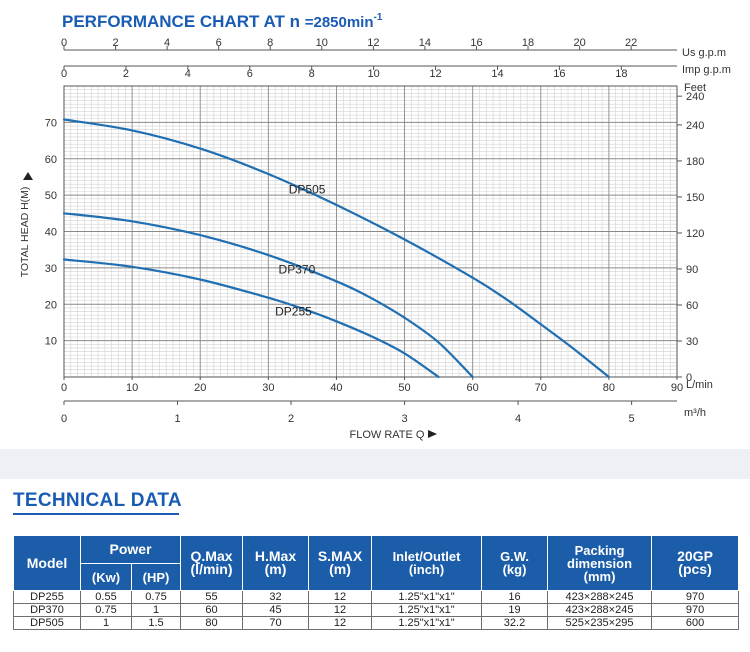 The height and width of the screenshot is (652, 750). I want to click on curve-dp255, so click(251, 318).